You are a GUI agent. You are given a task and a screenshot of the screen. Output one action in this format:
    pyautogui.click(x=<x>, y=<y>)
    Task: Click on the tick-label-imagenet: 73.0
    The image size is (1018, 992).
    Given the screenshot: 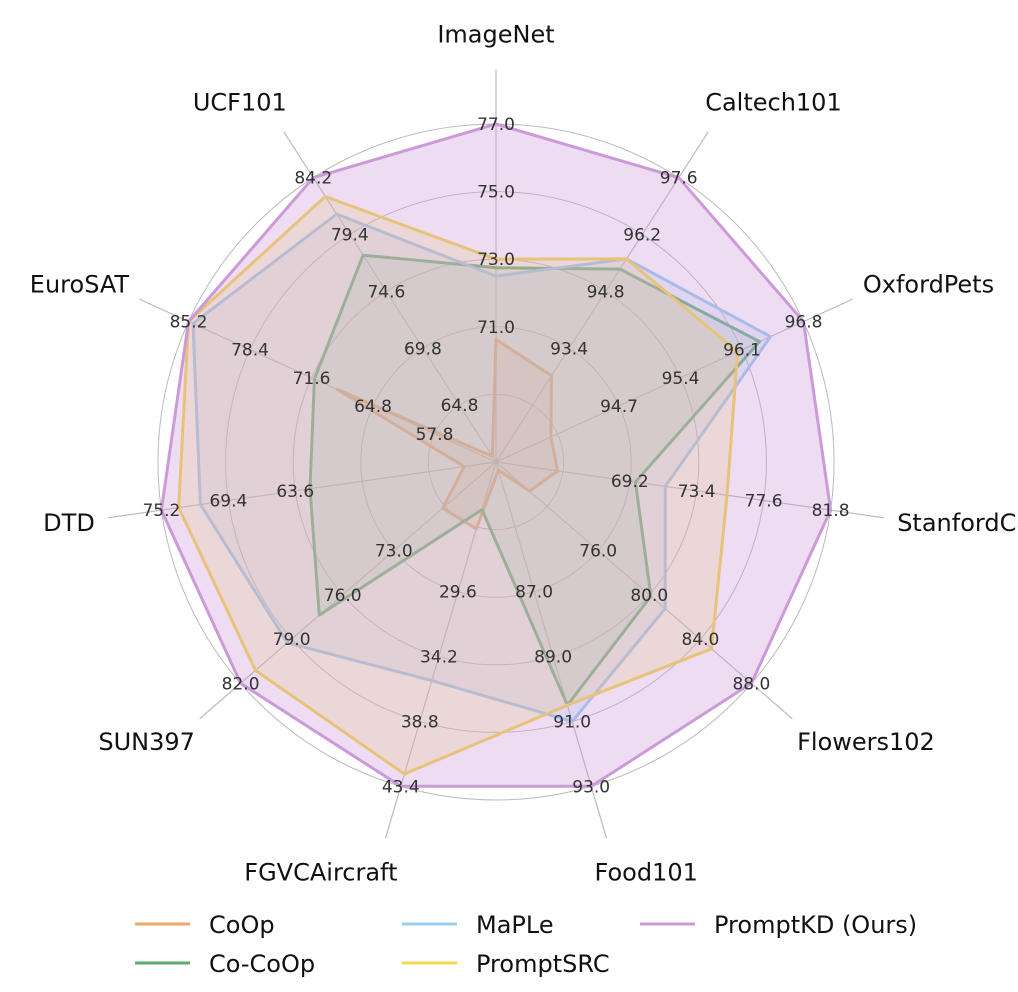 What is the action you would take?
    pyautogui.click(x=496, y=260)
    